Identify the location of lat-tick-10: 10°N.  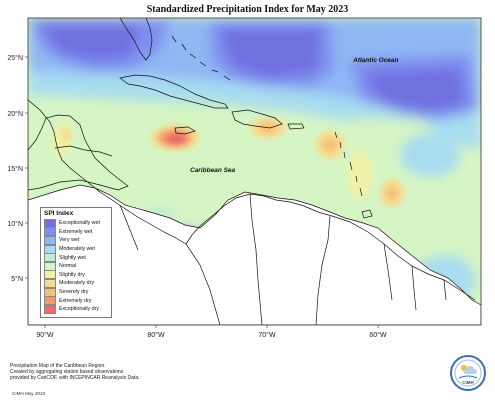
(15, 224).